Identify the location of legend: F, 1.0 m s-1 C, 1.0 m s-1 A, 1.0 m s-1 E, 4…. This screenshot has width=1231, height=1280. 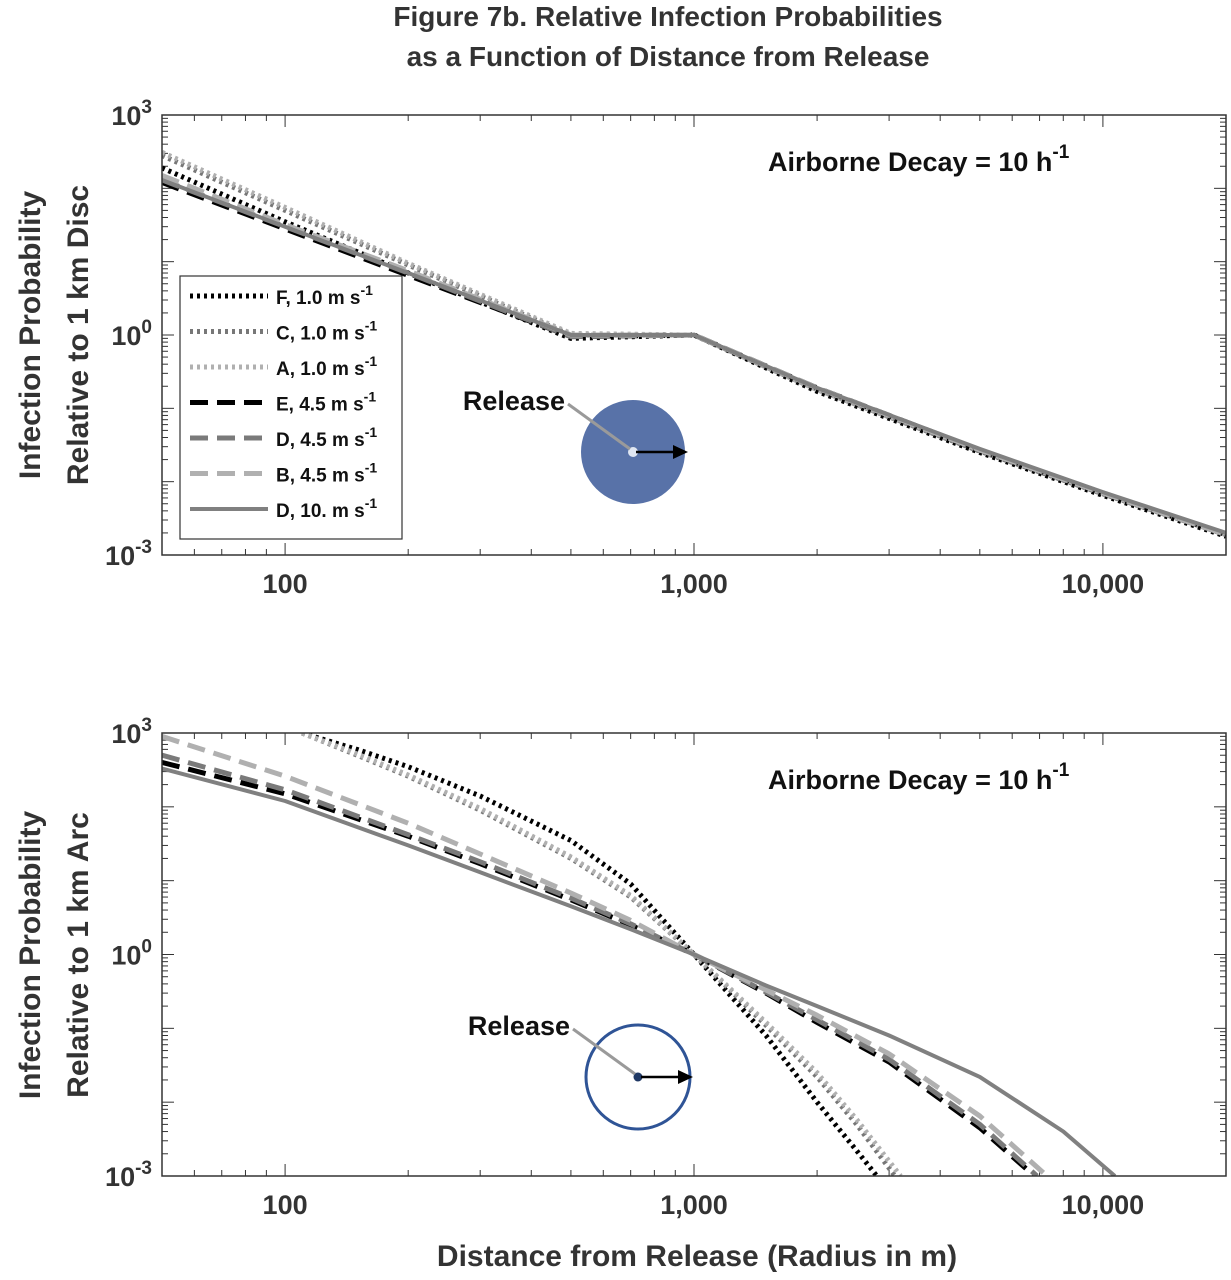
(291, 407).